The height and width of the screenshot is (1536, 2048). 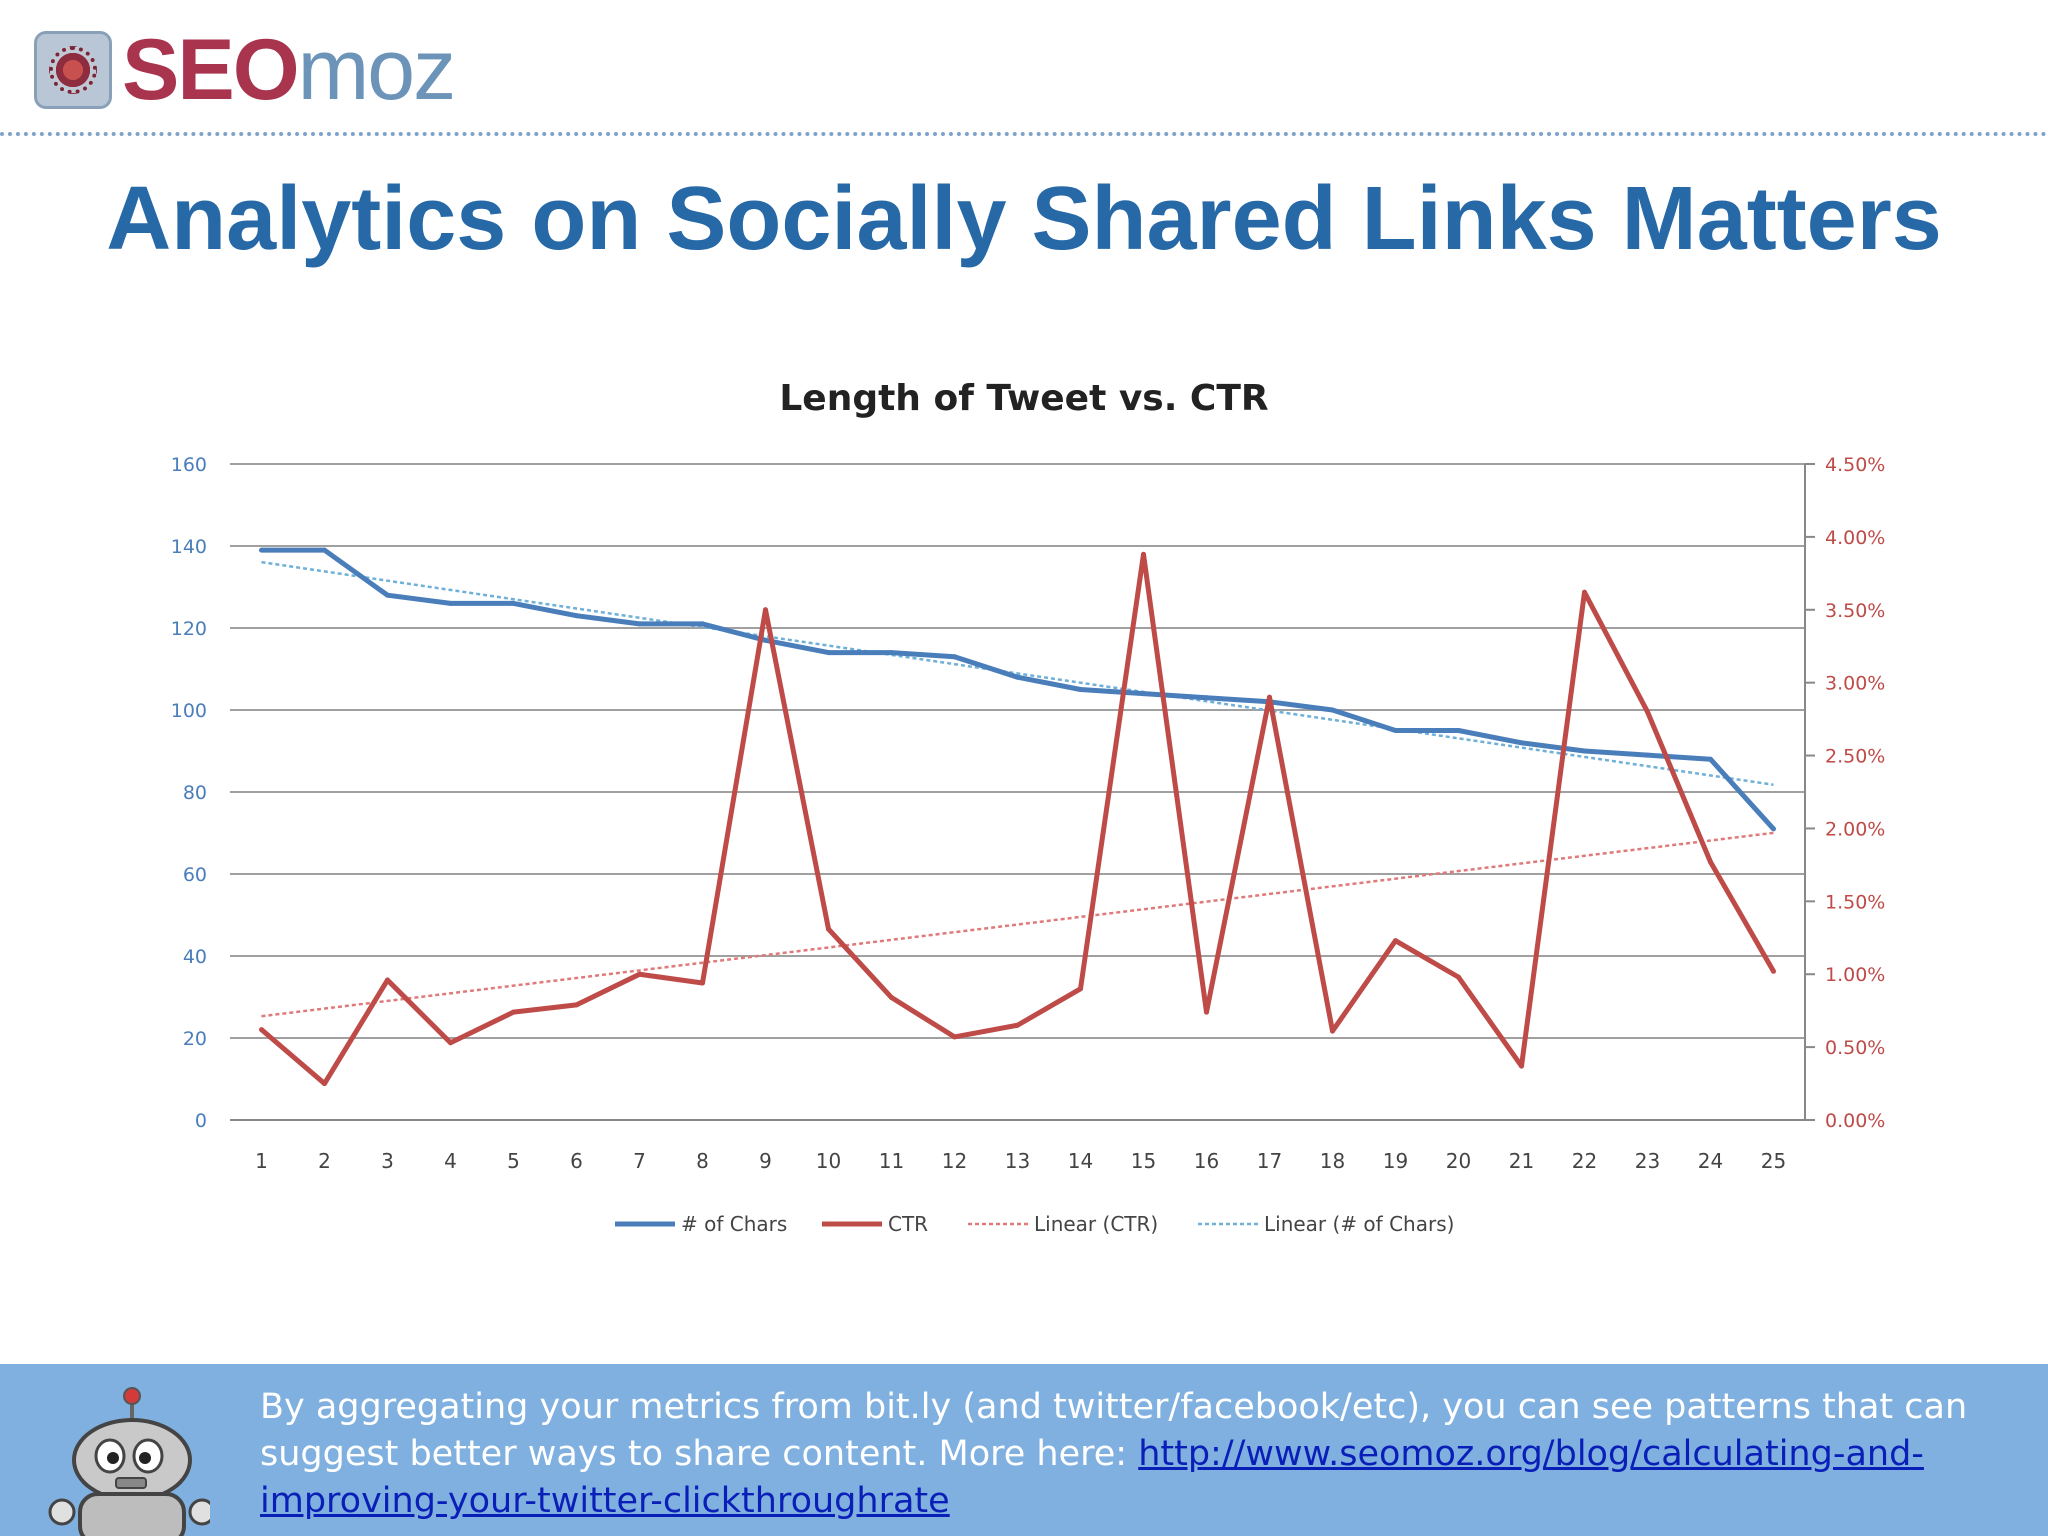 What do you see at coordinates (1017, 673) in the screenshot?
I see `trendline--of-chars` at bounding box center [1017, 673].